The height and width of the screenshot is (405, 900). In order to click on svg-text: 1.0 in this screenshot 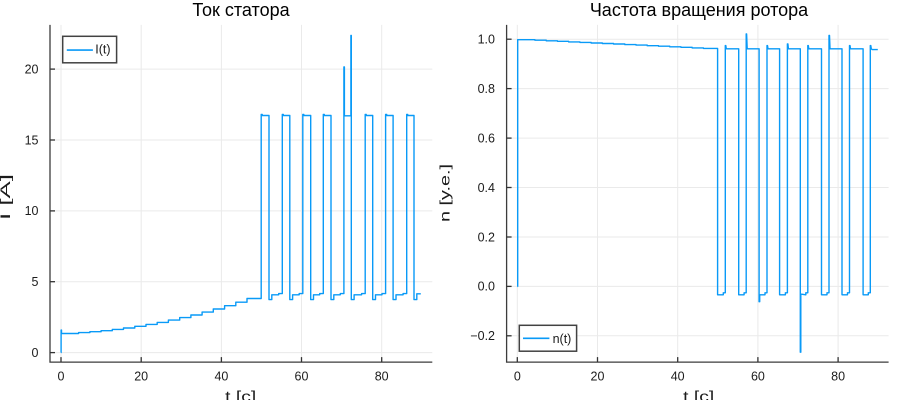, I will do `click(486, 40)`.